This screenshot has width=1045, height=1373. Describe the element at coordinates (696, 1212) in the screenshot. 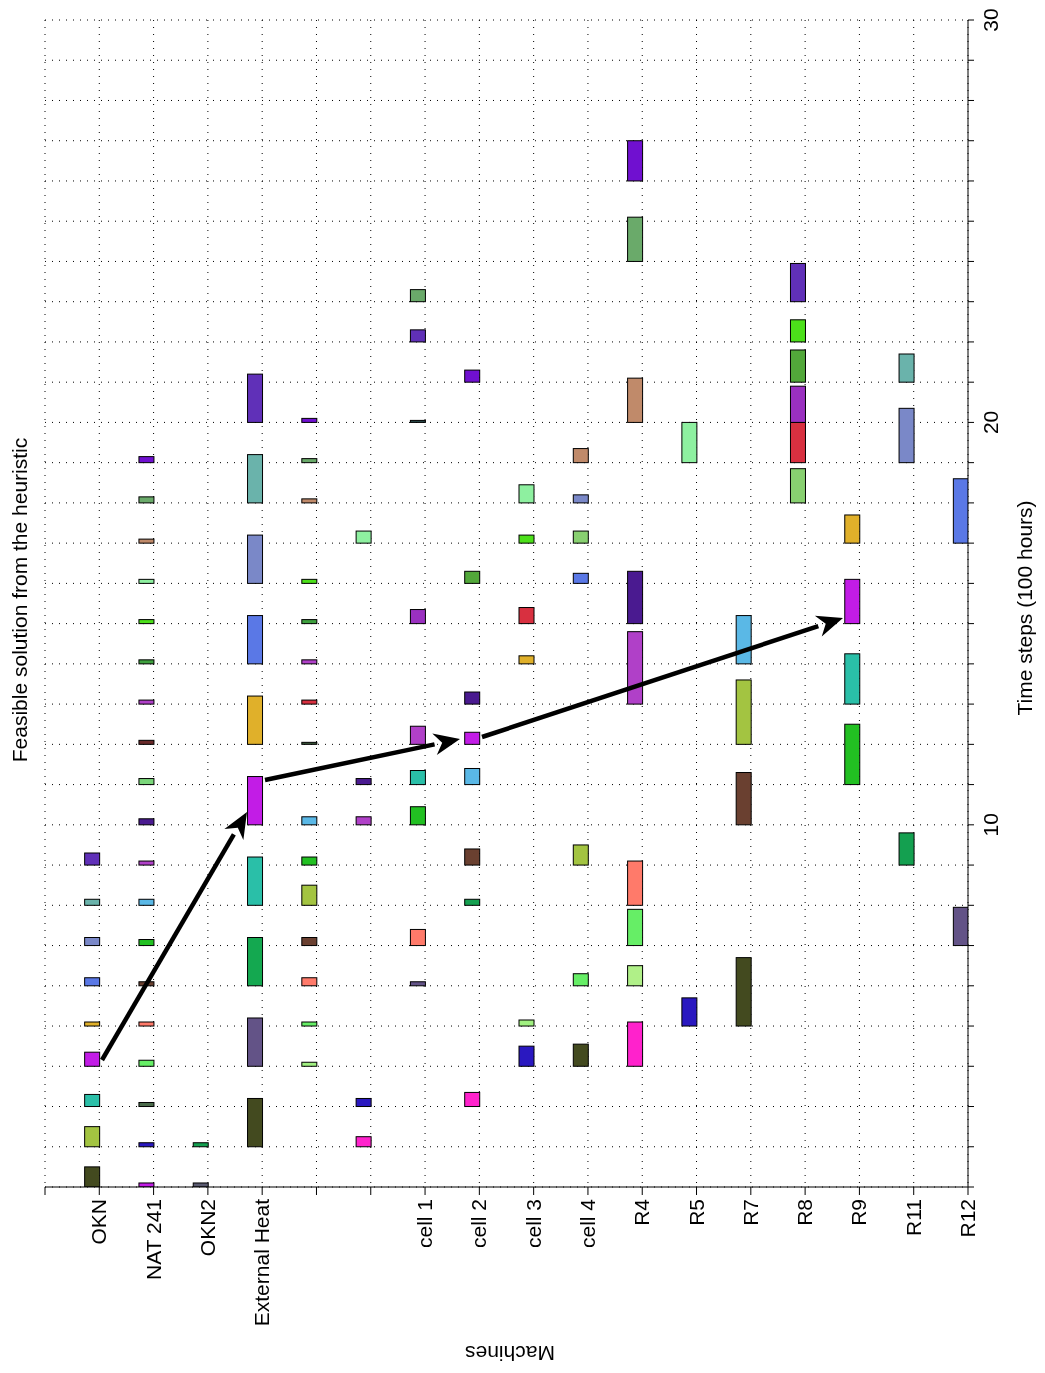

I see `x-tick-label: R5` at that location.